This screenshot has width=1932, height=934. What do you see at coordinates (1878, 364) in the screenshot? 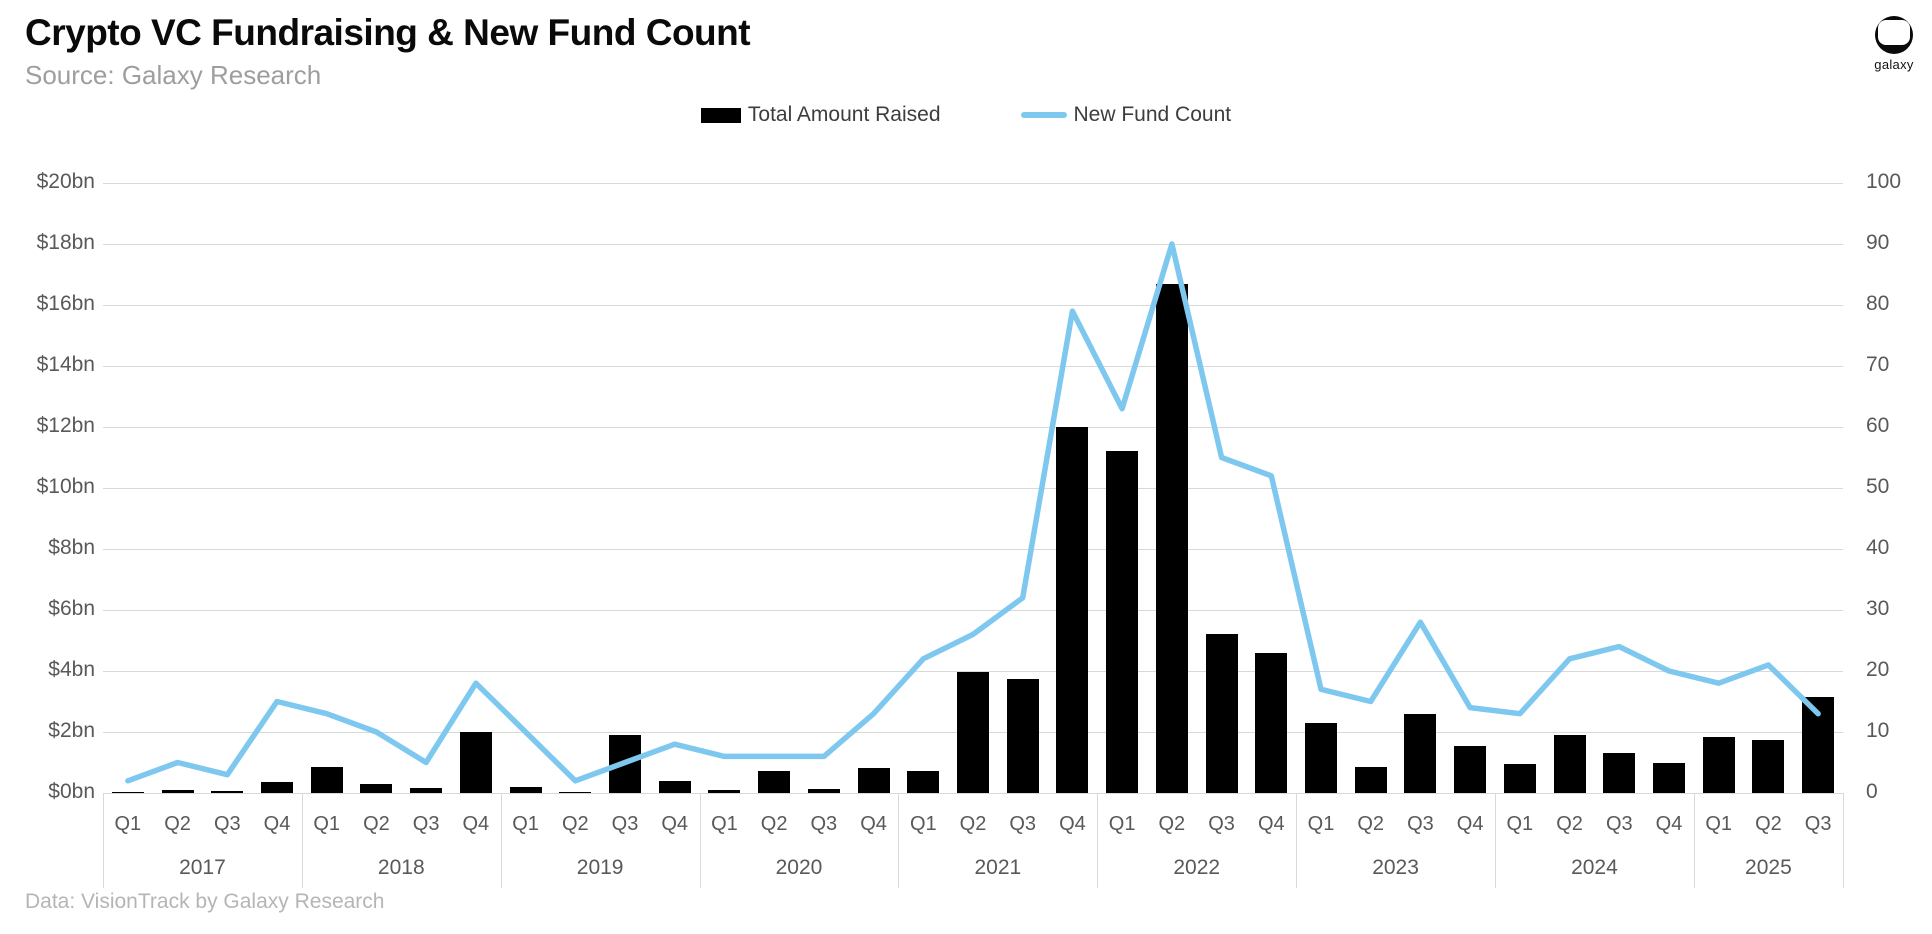
I see `y-axis-right-tick-label: 70` at bounding box center [1878, 364].